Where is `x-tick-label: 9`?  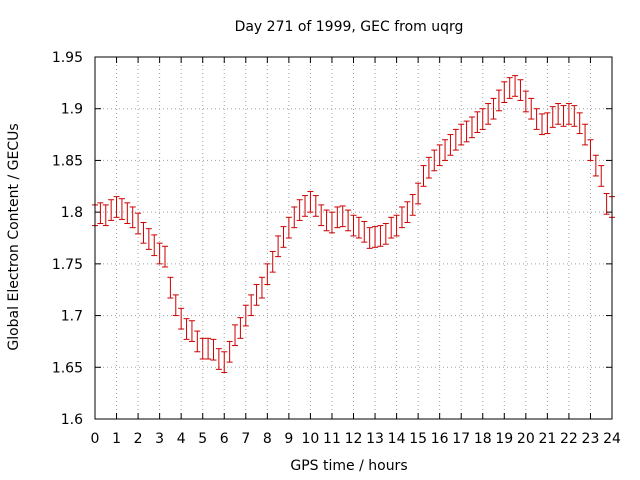 x-tick-label: 9 is located at coordinates (288, 439).